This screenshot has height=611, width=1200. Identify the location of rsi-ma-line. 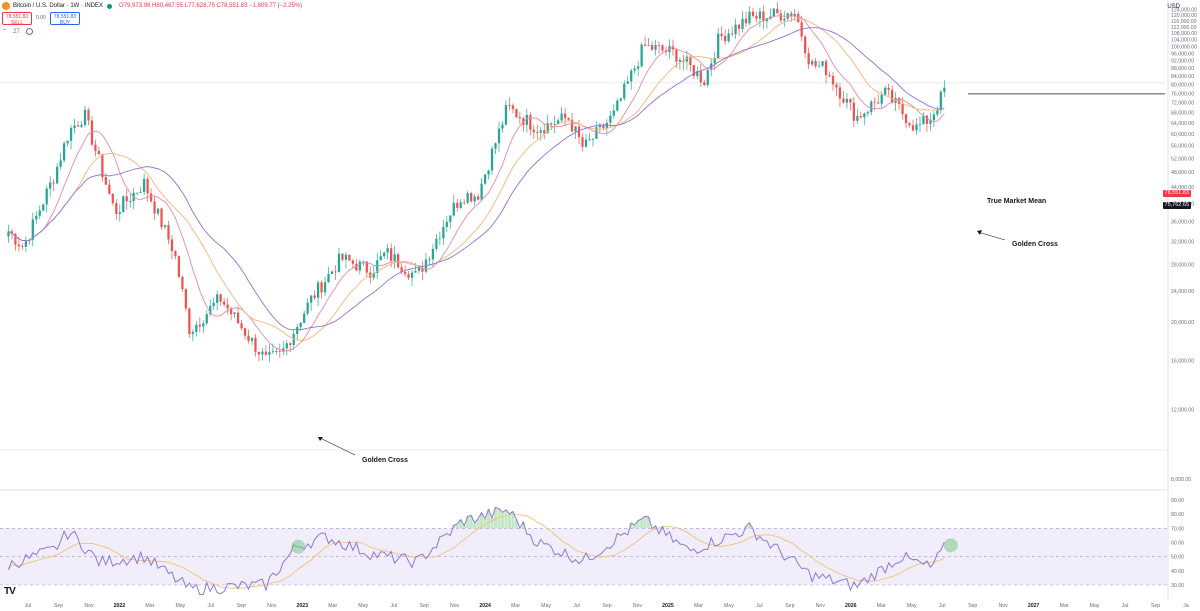
(476, 551).